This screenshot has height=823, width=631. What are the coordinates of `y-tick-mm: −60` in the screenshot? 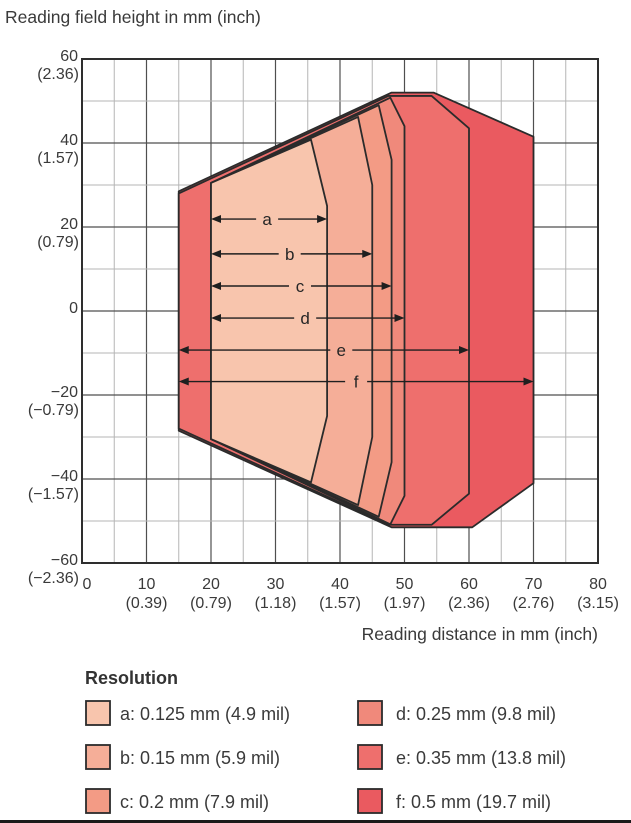 It's located at (64, 560).